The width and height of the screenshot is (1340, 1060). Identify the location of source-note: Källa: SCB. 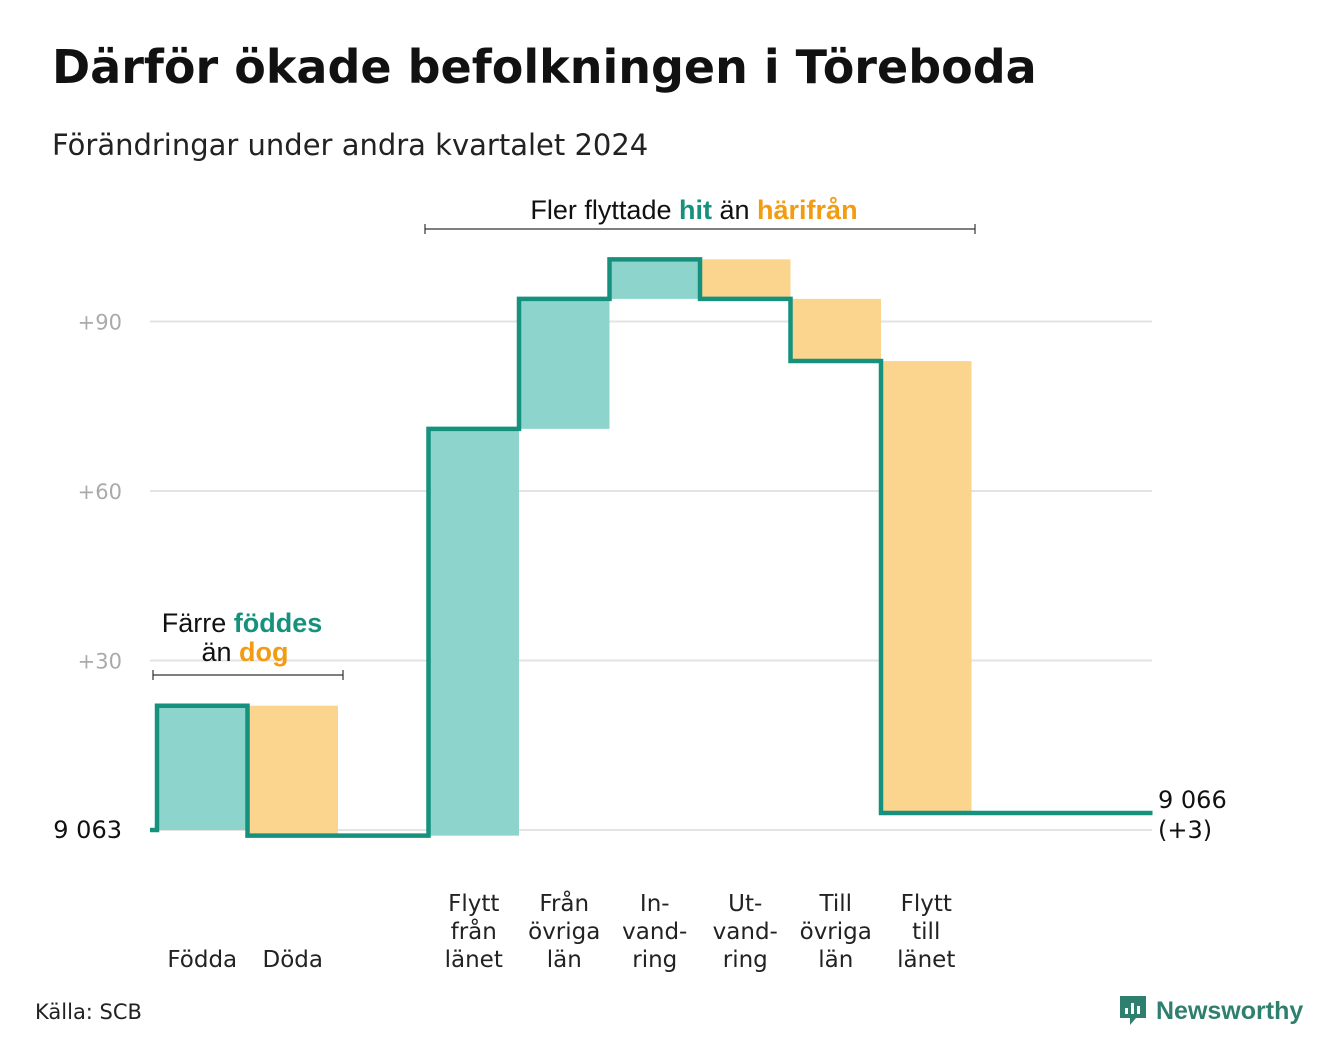
(88, 1012).